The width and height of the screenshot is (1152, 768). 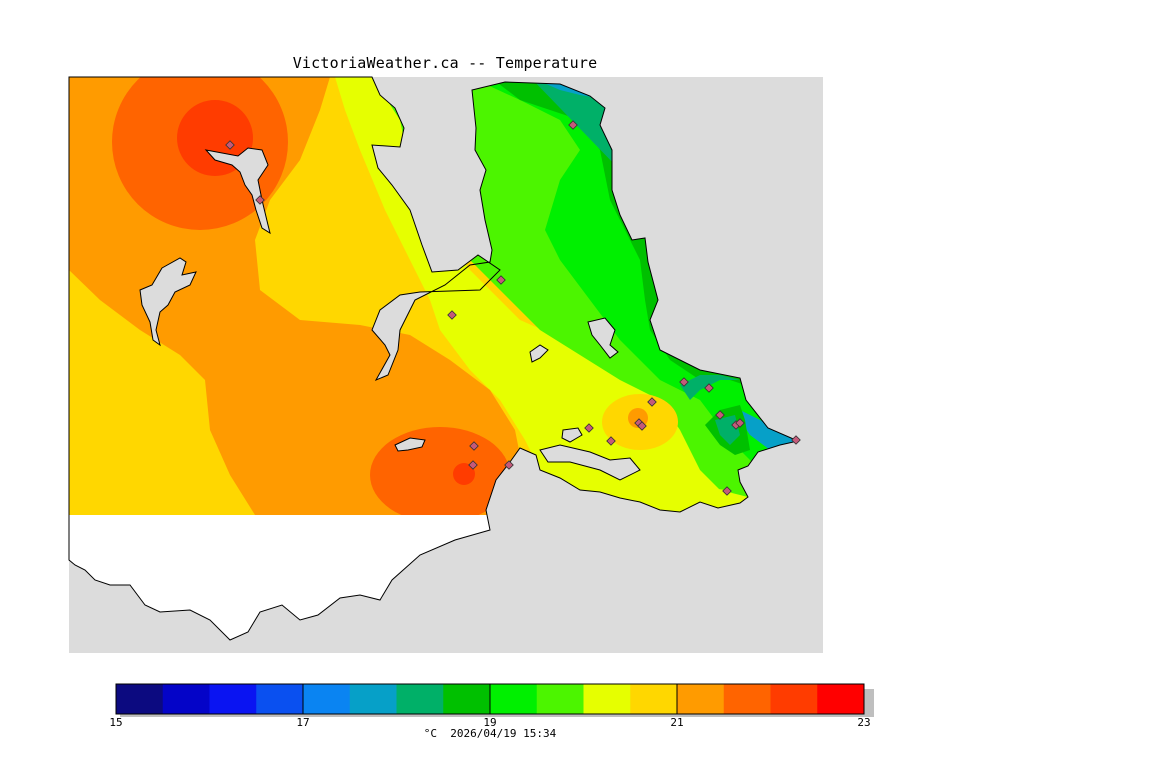 I want to click on legend-caption: °C 2026/04/19 15:34, so click(x=490, y=733).